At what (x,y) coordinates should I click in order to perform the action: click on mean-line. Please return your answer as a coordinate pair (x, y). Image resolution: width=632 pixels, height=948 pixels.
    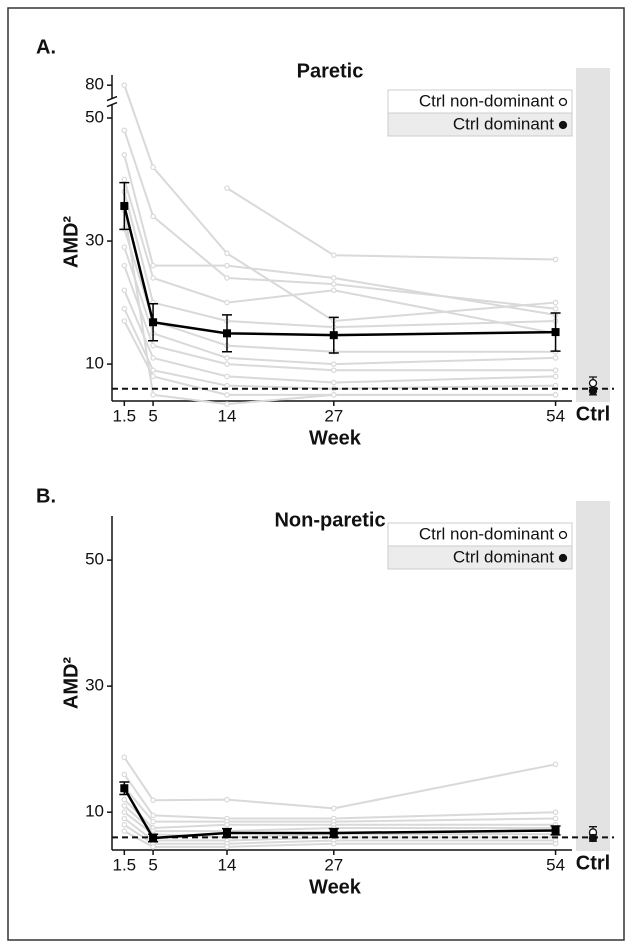
    Looking at the image, I should click on (339, 271).